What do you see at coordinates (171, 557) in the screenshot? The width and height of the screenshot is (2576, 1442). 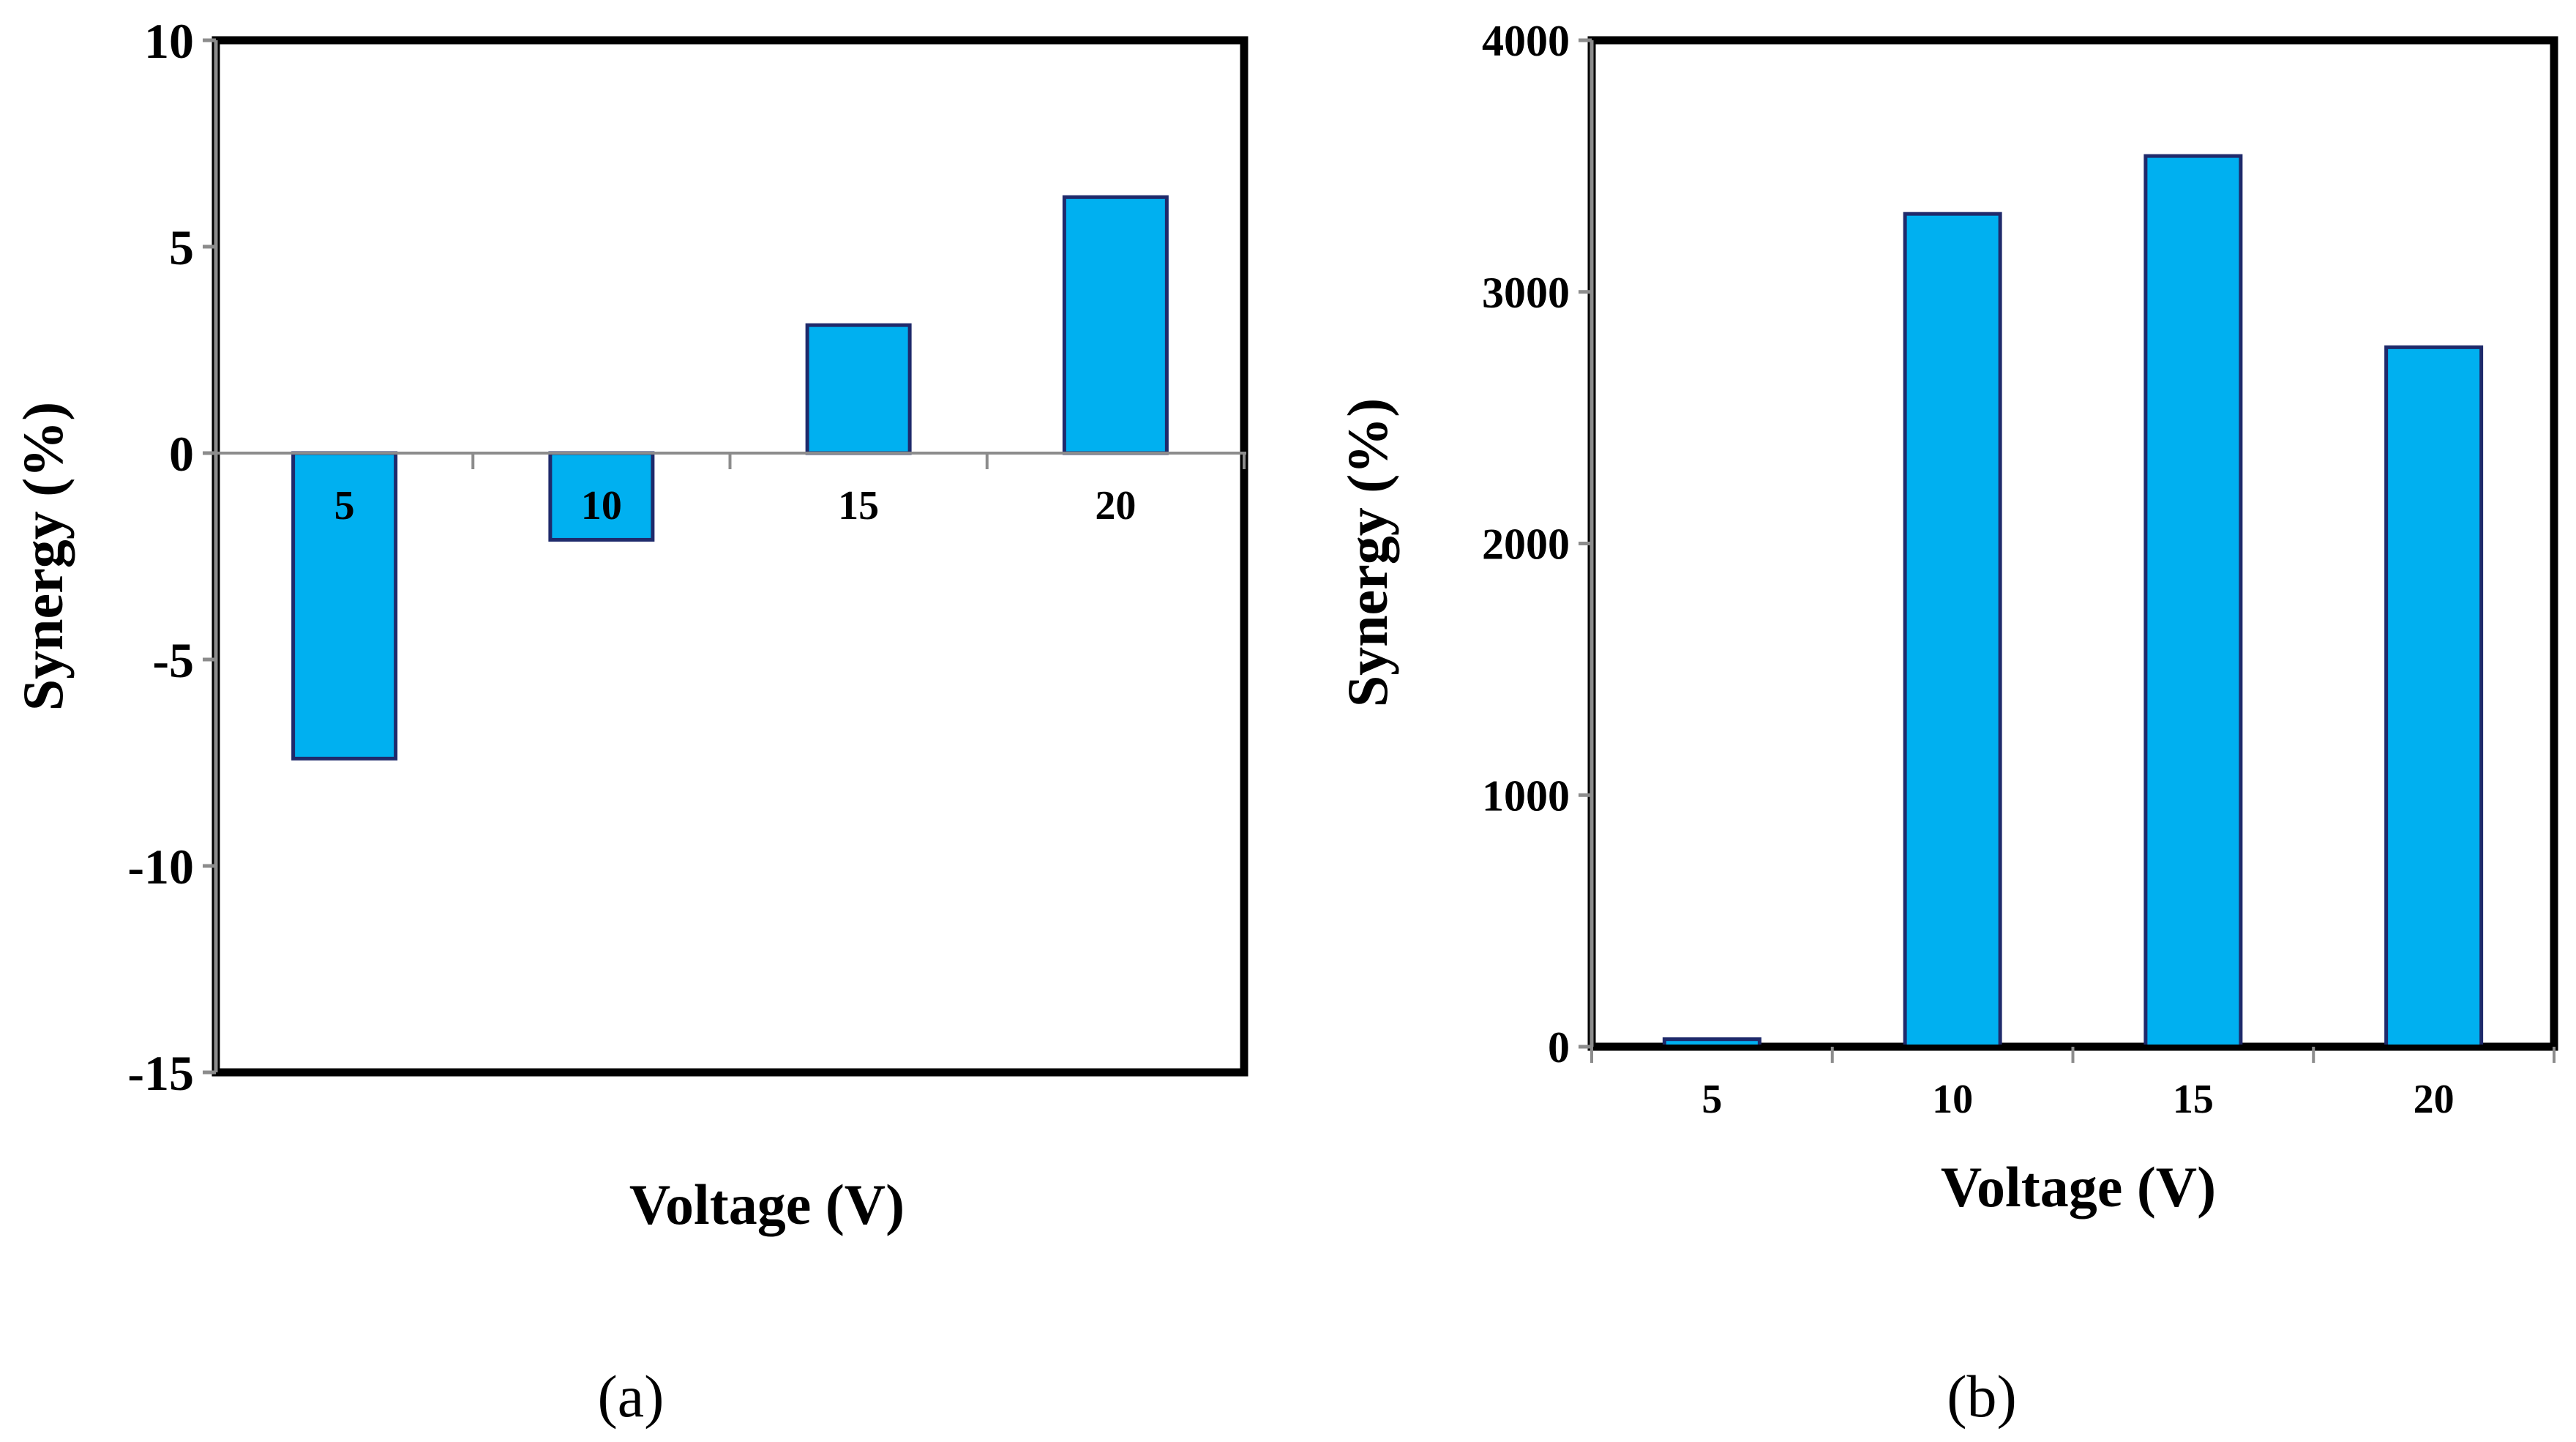 I see `y-ticks-a: 10 5 0 -5 -10 -15` at bounding box center [171, 557].